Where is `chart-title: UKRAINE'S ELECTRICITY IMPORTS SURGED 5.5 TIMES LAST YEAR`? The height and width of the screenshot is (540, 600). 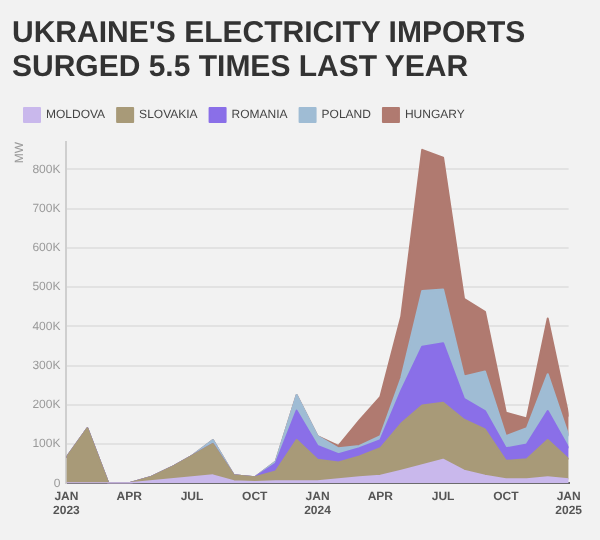 chart-title: UKRAINE'S ELECTRICITY IMPORTS SURGED 5.5 TIMES LAST YEAR is located at coordinates (270, 50).